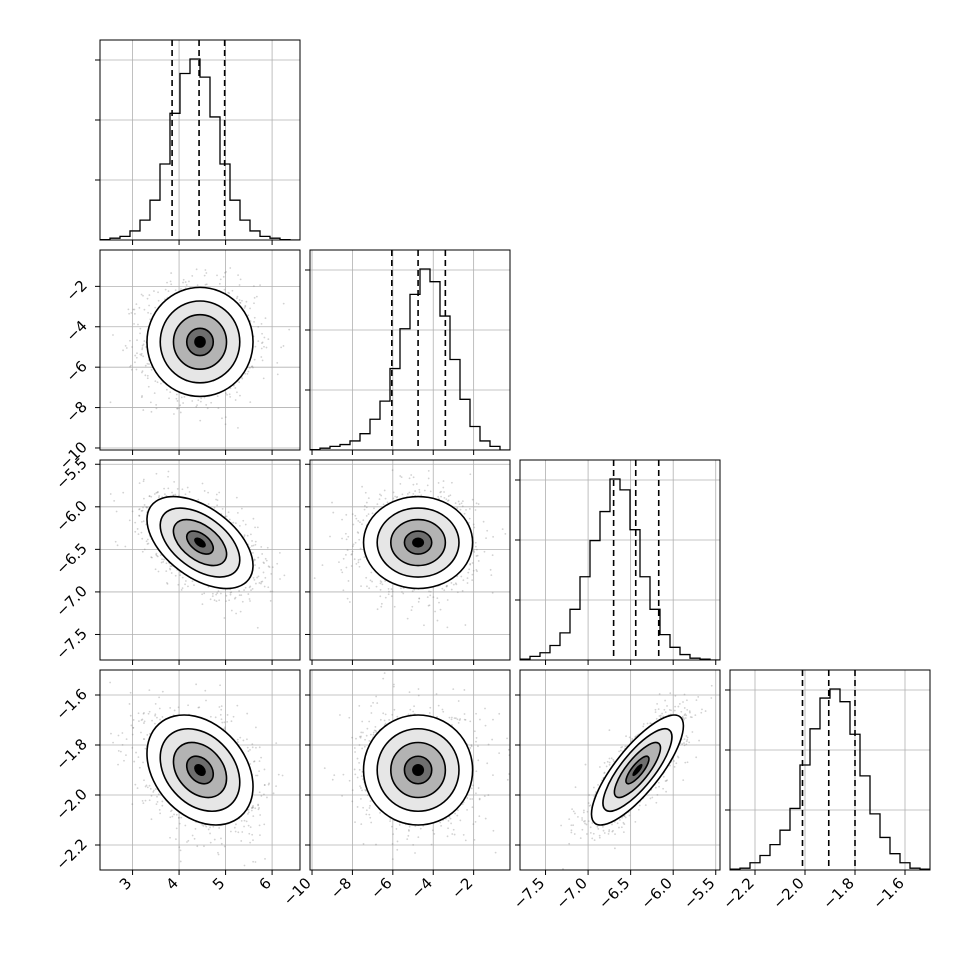  I want to click on y-tick-label: −6, so click(76, 371).